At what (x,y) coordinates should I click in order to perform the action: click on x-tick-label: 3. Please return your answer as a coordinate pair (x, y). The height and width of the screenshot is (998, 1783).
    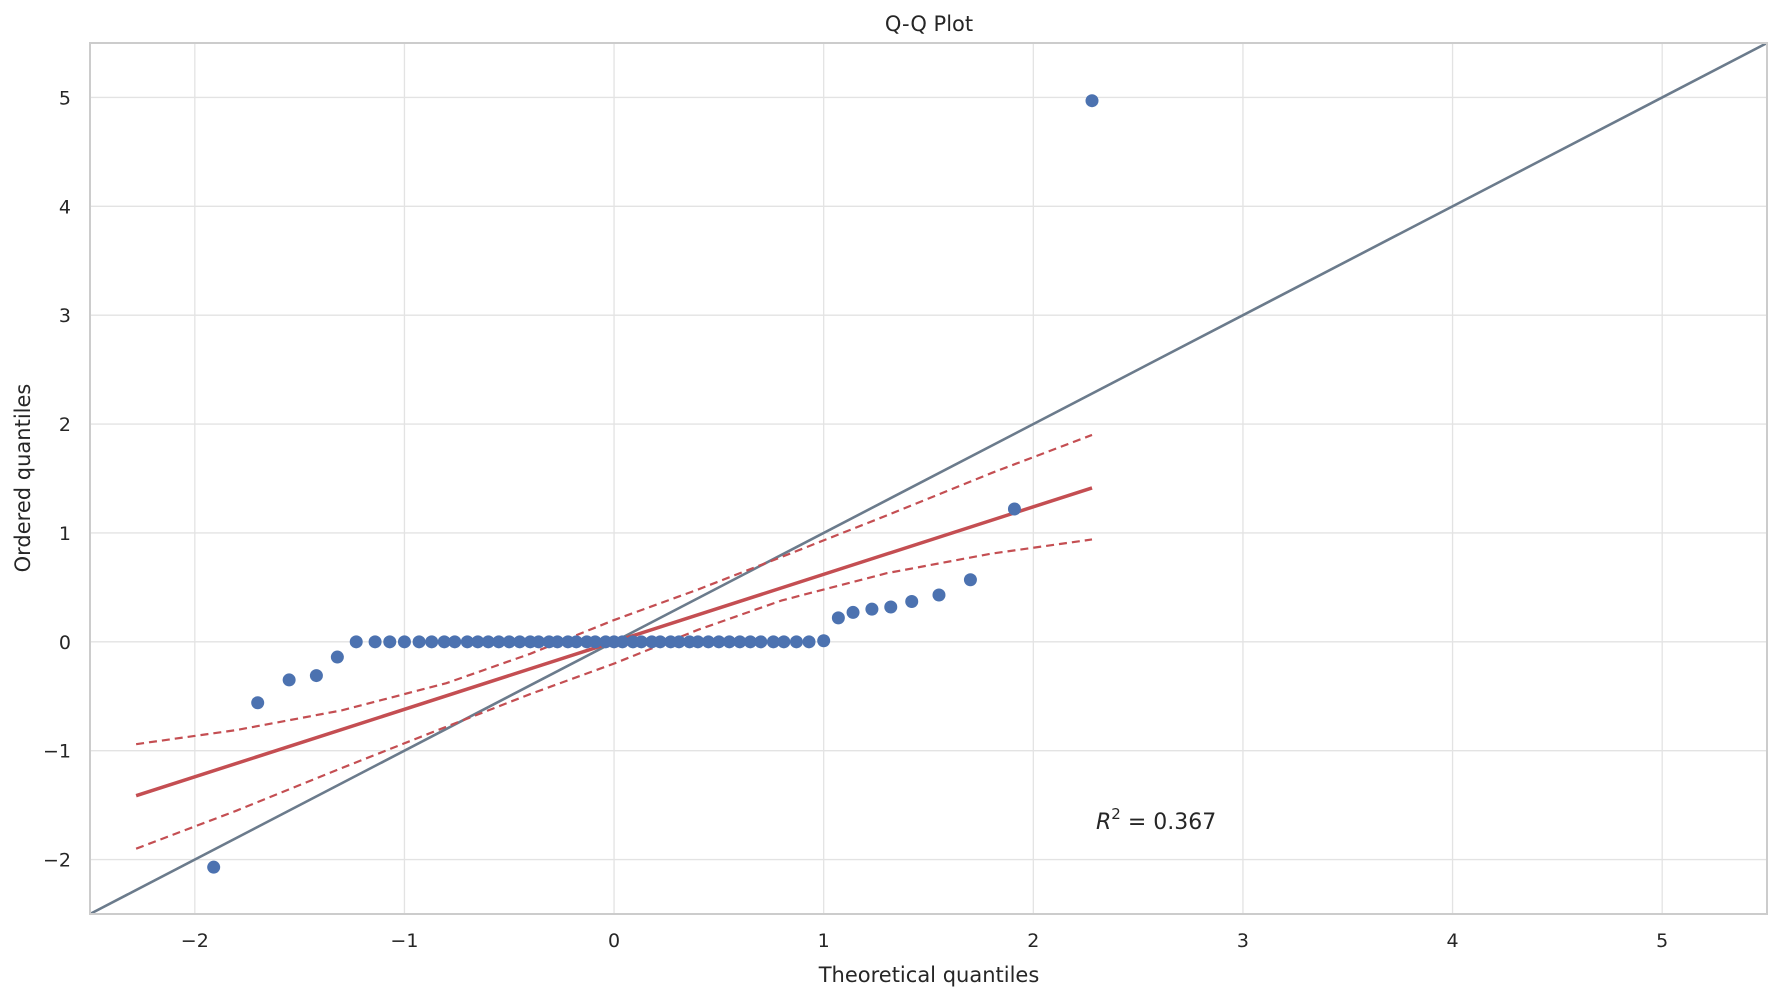
    Looking at the image, I should click on (1243, 941).